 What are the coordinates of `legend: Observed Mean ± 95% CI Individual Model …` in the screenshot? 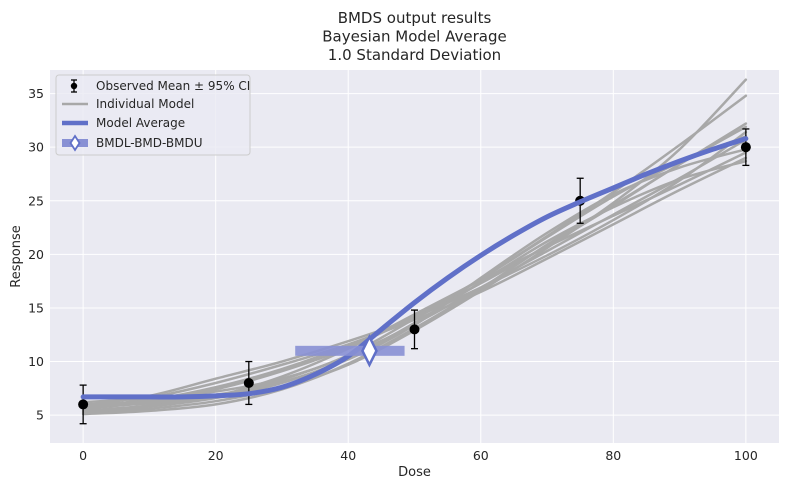 It's located at (153, 115).